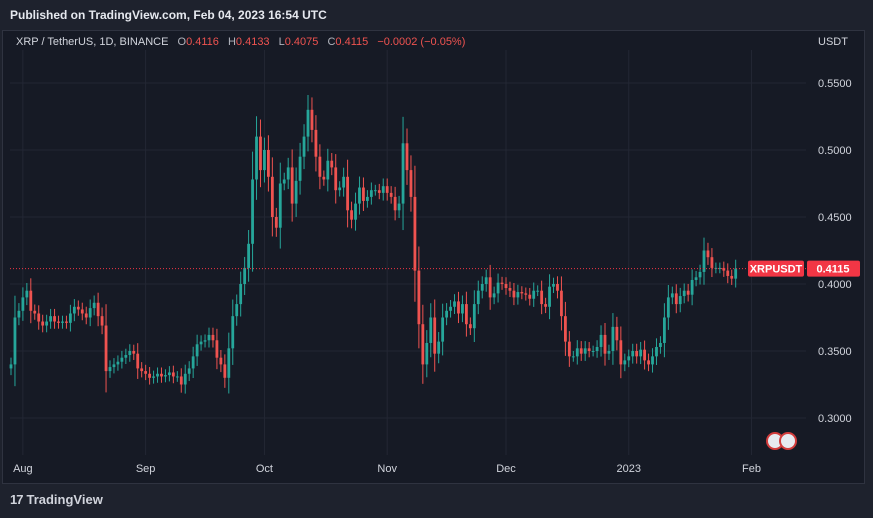  I want to click on x-tick-label: Feb, so click(751, 469).